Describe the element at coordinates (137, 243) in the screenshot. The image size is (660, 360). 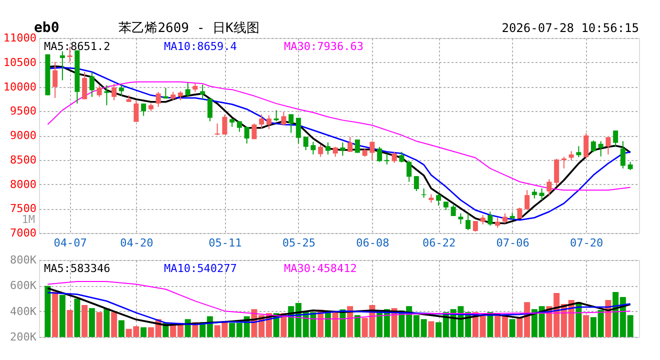
I see `x-tick-label: 04-20` at that location.